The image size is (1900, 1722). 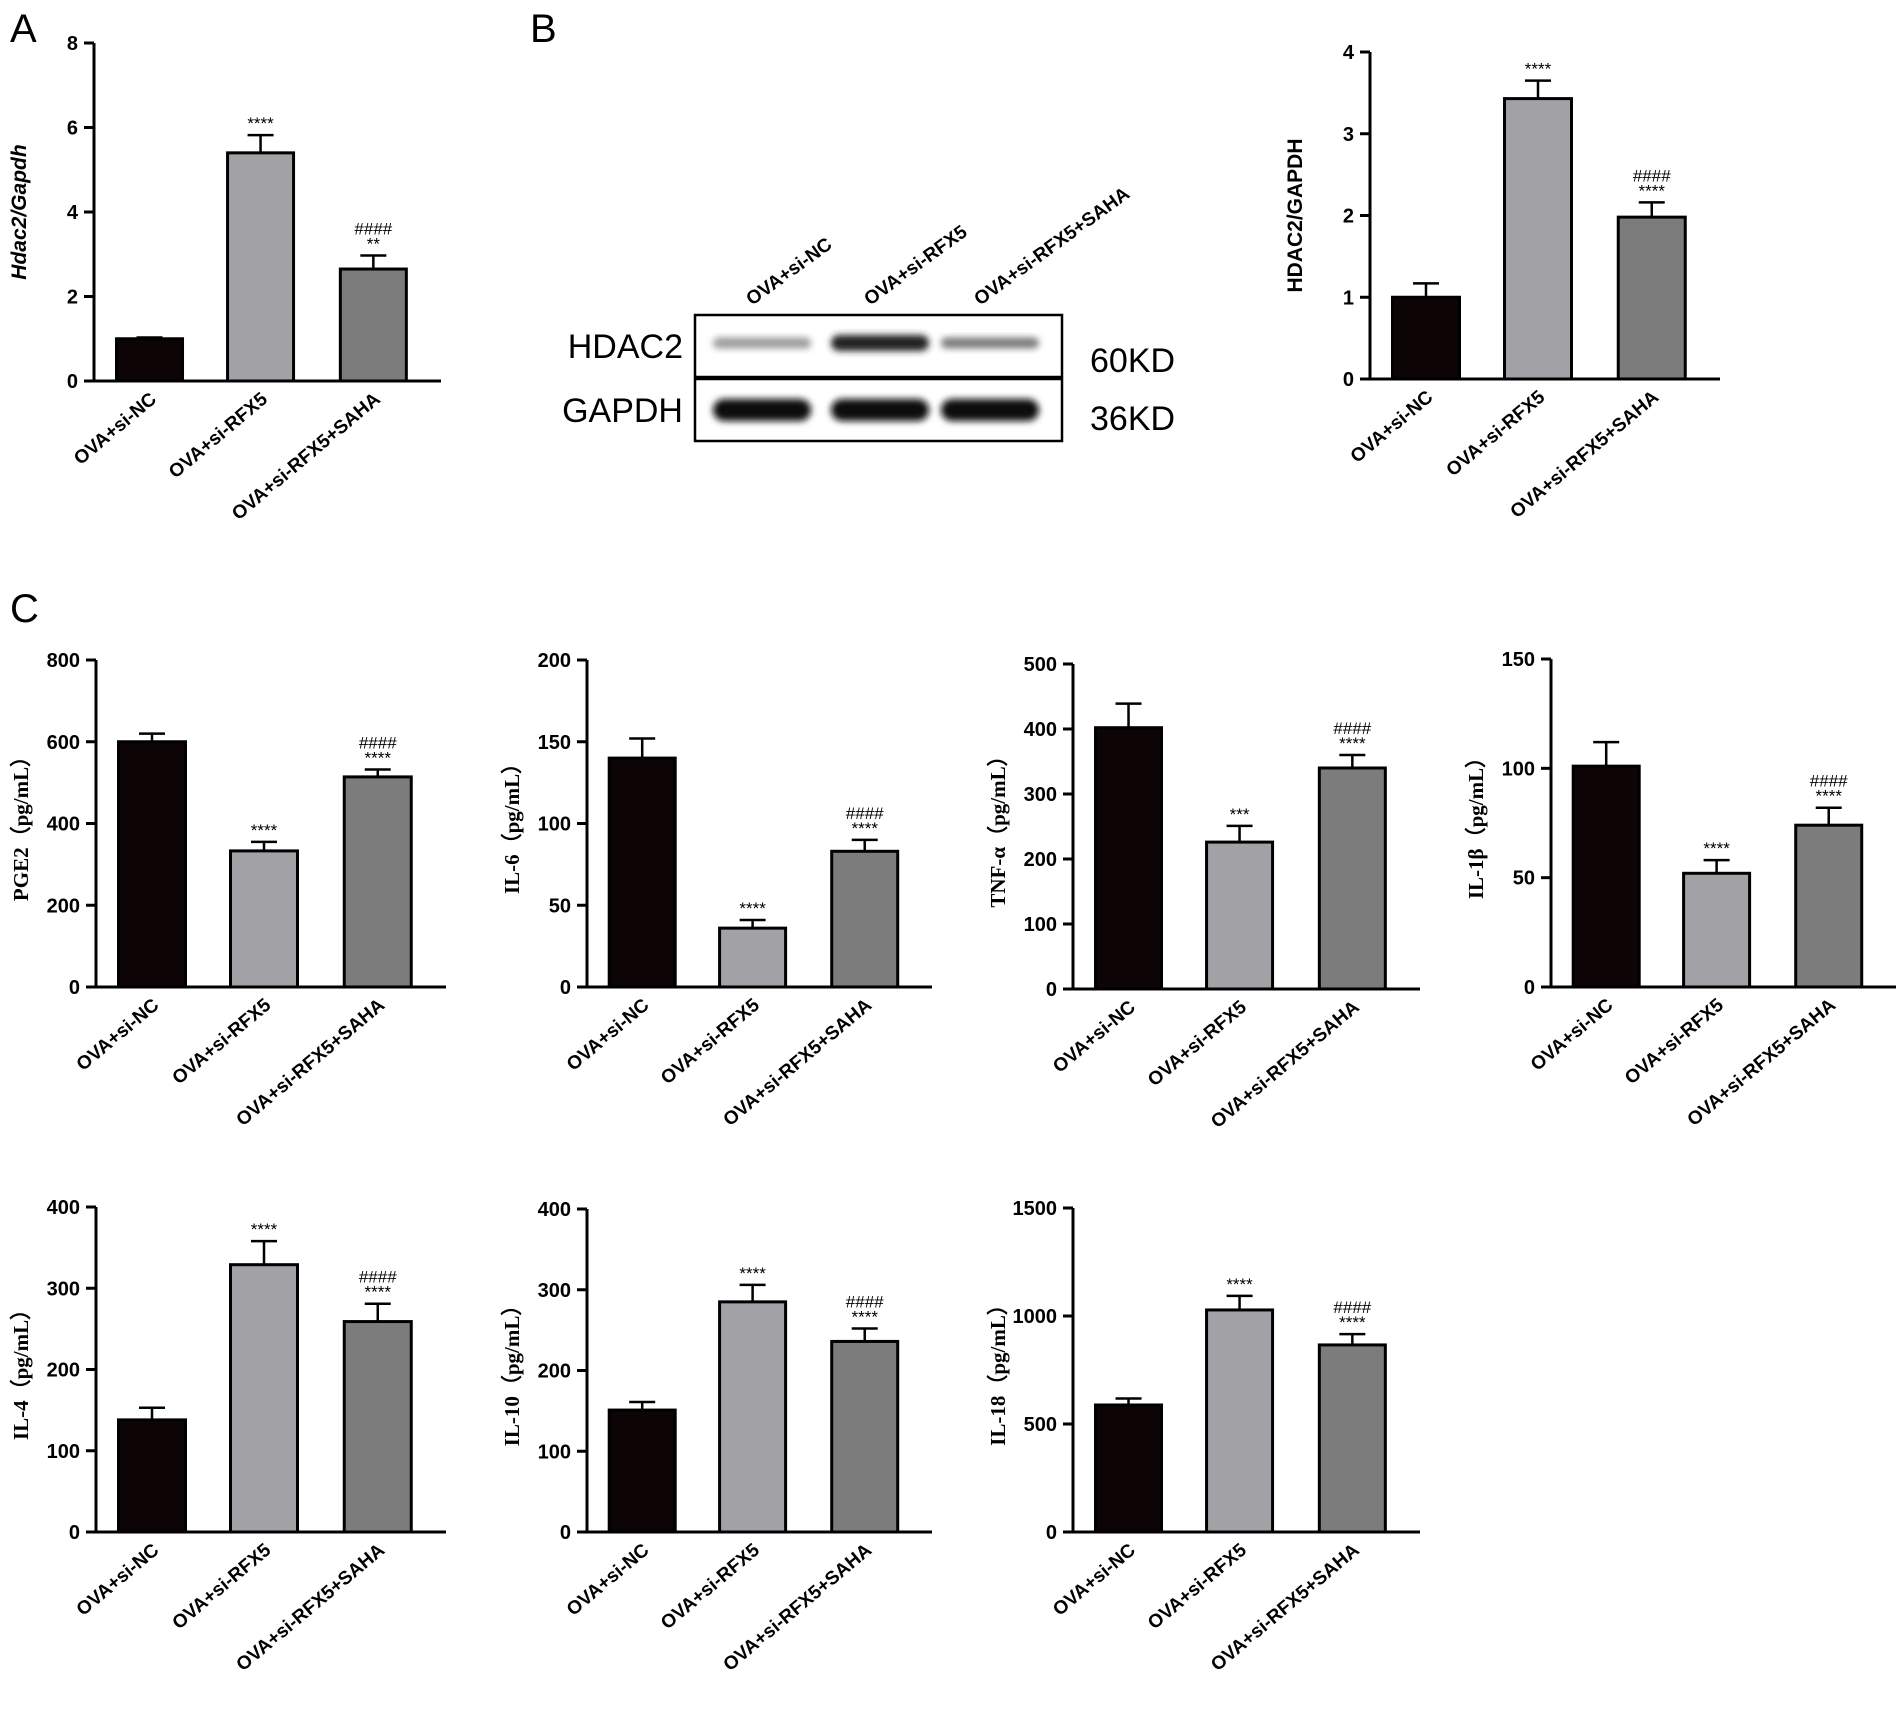 What do you see at coordinates (512, 1371) in the screenshot?
I see `y-axis-label: IL-10（pg/mL）` at bounding box center [512, 1371].